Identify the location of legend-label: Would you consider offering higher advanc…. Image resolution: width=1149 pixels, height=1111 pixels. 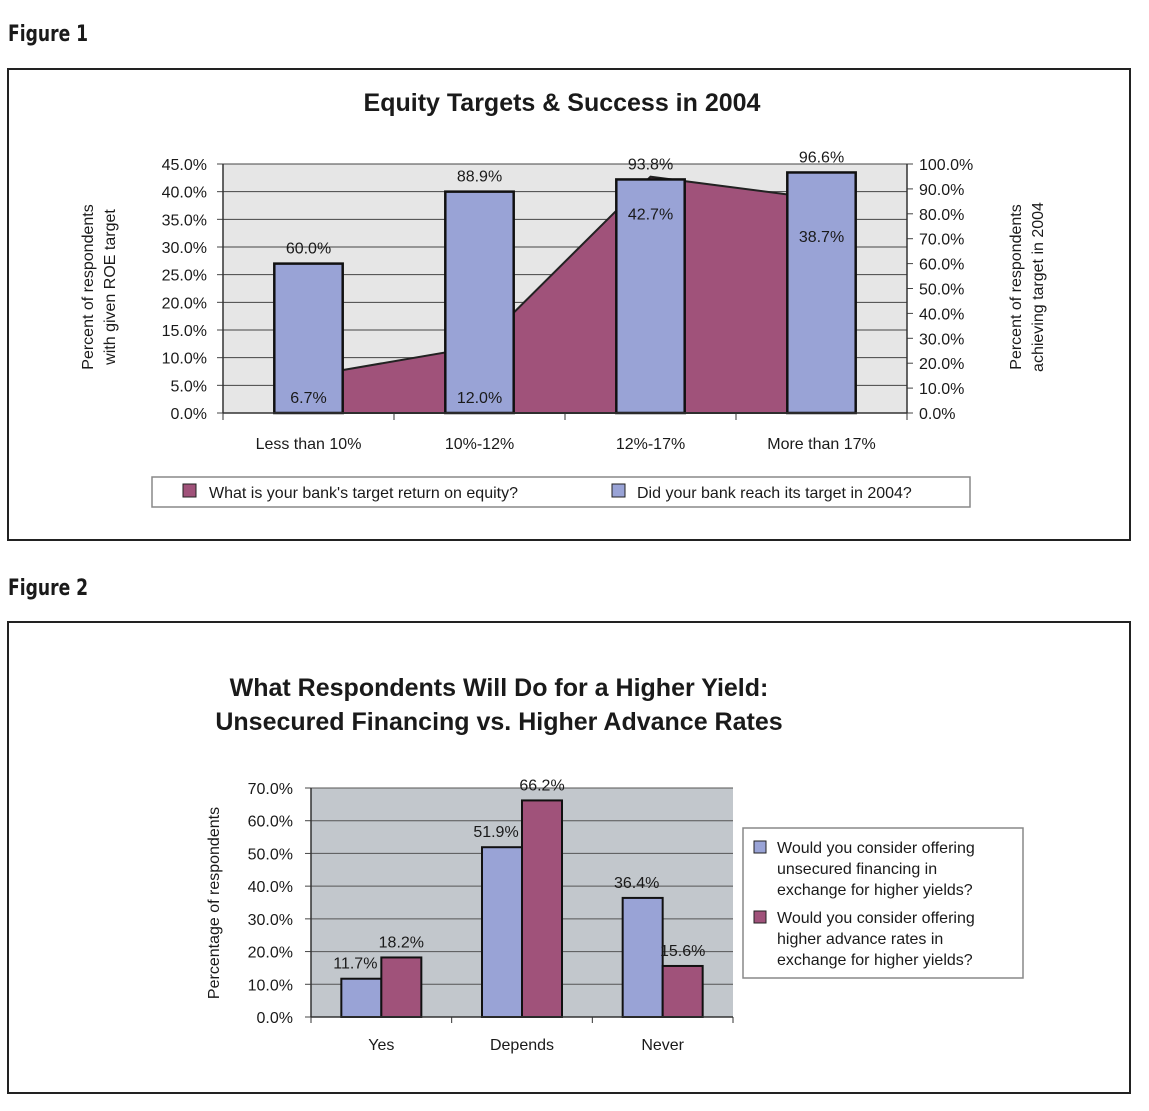
(876, 939).